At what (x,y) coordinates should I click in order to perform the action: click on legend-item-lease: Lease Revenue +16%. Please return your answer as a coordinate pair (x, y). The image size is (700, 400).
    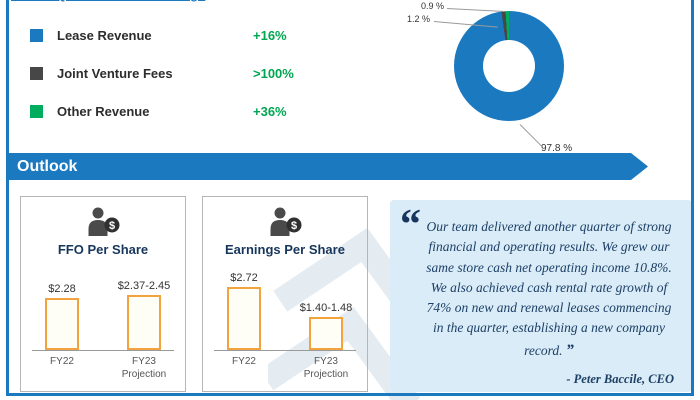
    Looking at the image, I should click on (162, 35).